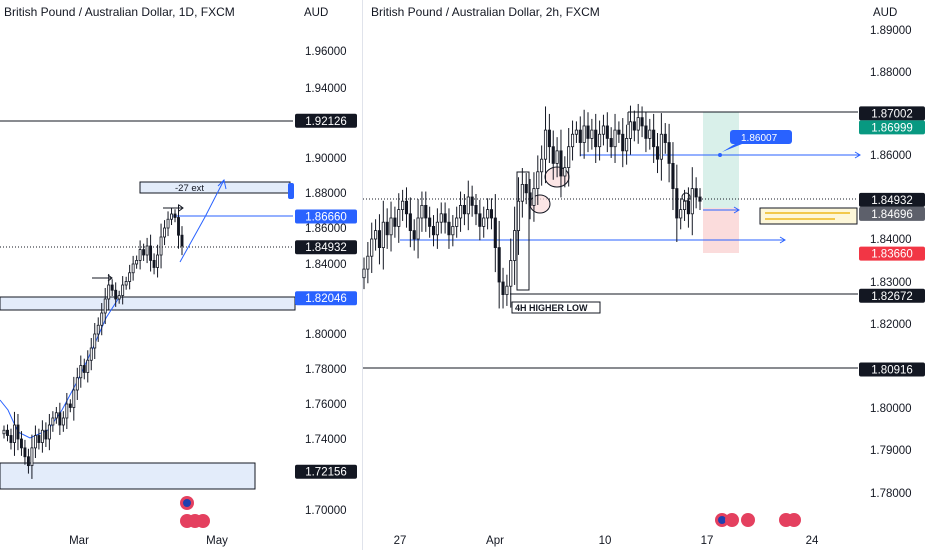 The width and height of the screenshot is (932, 555). I want to click on left-projection-arrowhead, so click(222, 184).